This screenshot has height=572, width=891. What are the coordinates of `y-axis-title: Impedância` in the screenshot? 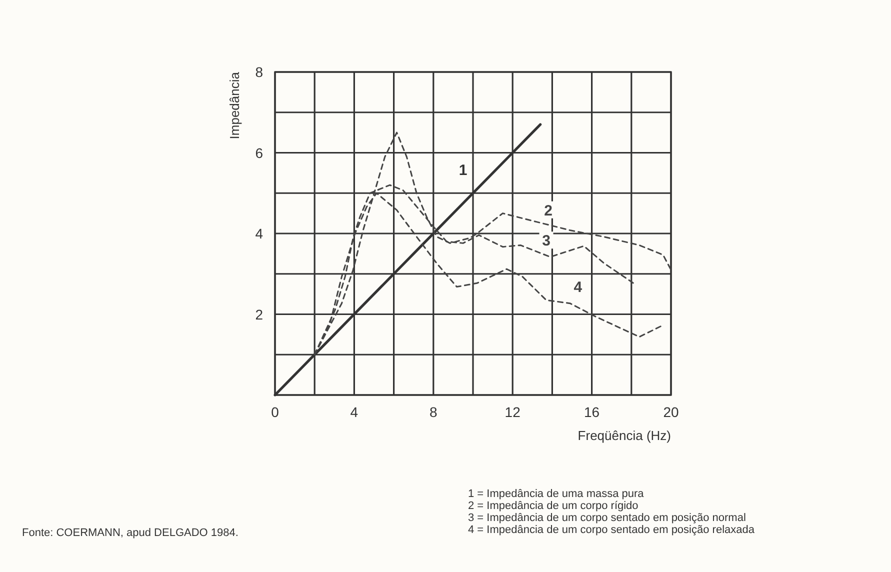 It's located at (234, 105).